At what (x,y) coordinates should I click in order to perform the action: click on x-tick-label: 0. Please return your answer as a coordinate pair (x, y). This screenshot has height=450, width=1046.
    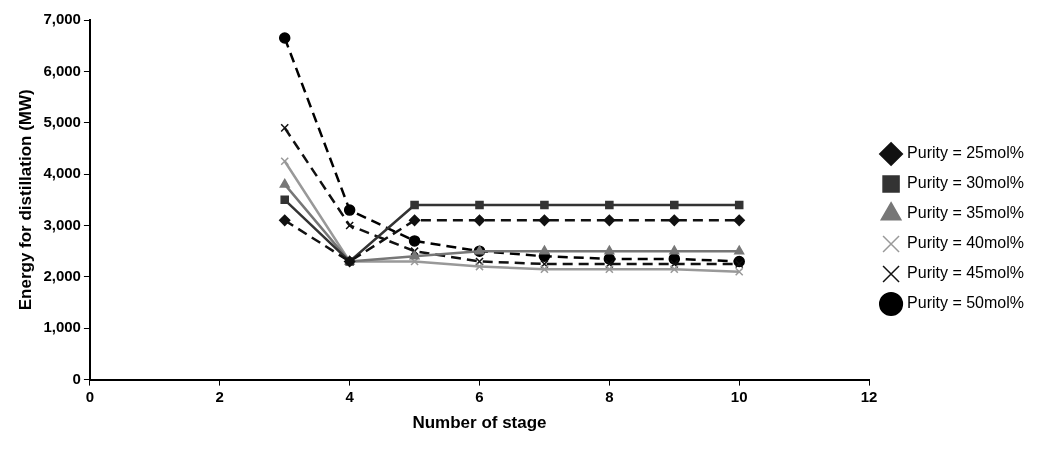
    Looking at the image, I should click on (90, 396).